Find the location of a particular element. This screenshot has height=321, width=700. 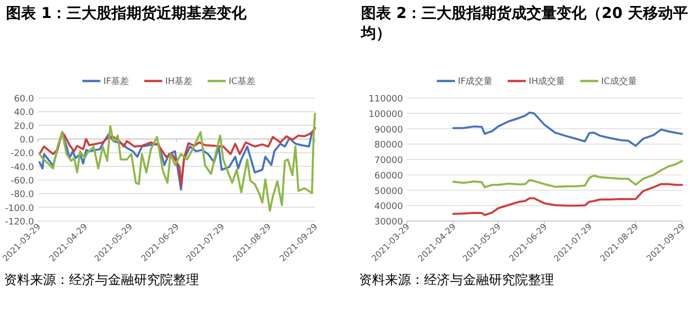

chart-title: 图表 1：三大股指期货近期基差变化 is located at coordinates (127, 13).